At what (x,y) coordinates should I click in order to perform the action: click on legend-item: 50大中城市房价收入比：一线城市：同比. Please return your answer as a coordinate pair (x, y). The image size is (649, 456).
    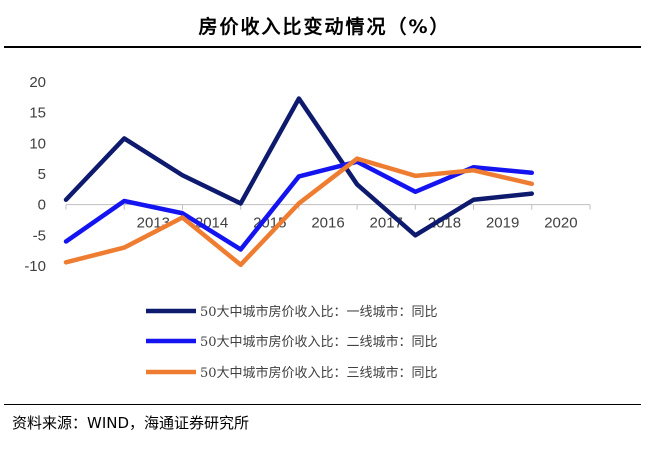
    Looking at the image, I should click on (292, 312).